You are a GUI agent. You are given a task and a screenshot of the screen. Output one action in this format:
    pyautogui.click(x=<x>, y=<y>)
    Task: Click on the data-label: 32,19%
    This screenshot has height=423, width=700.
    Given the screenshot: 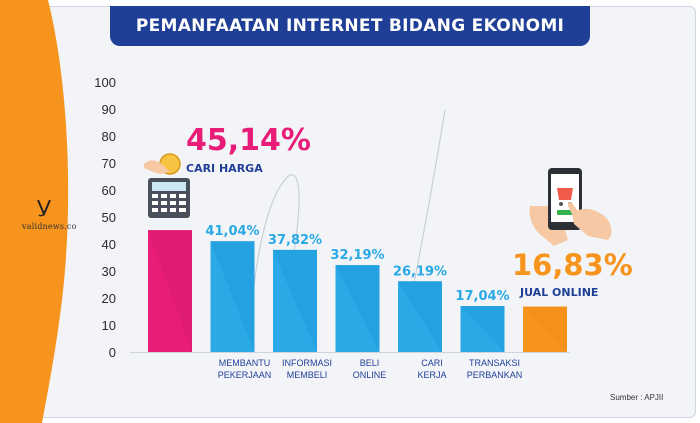 What is the action you would take?
    pyautogui.click(x=357, y=255)
    